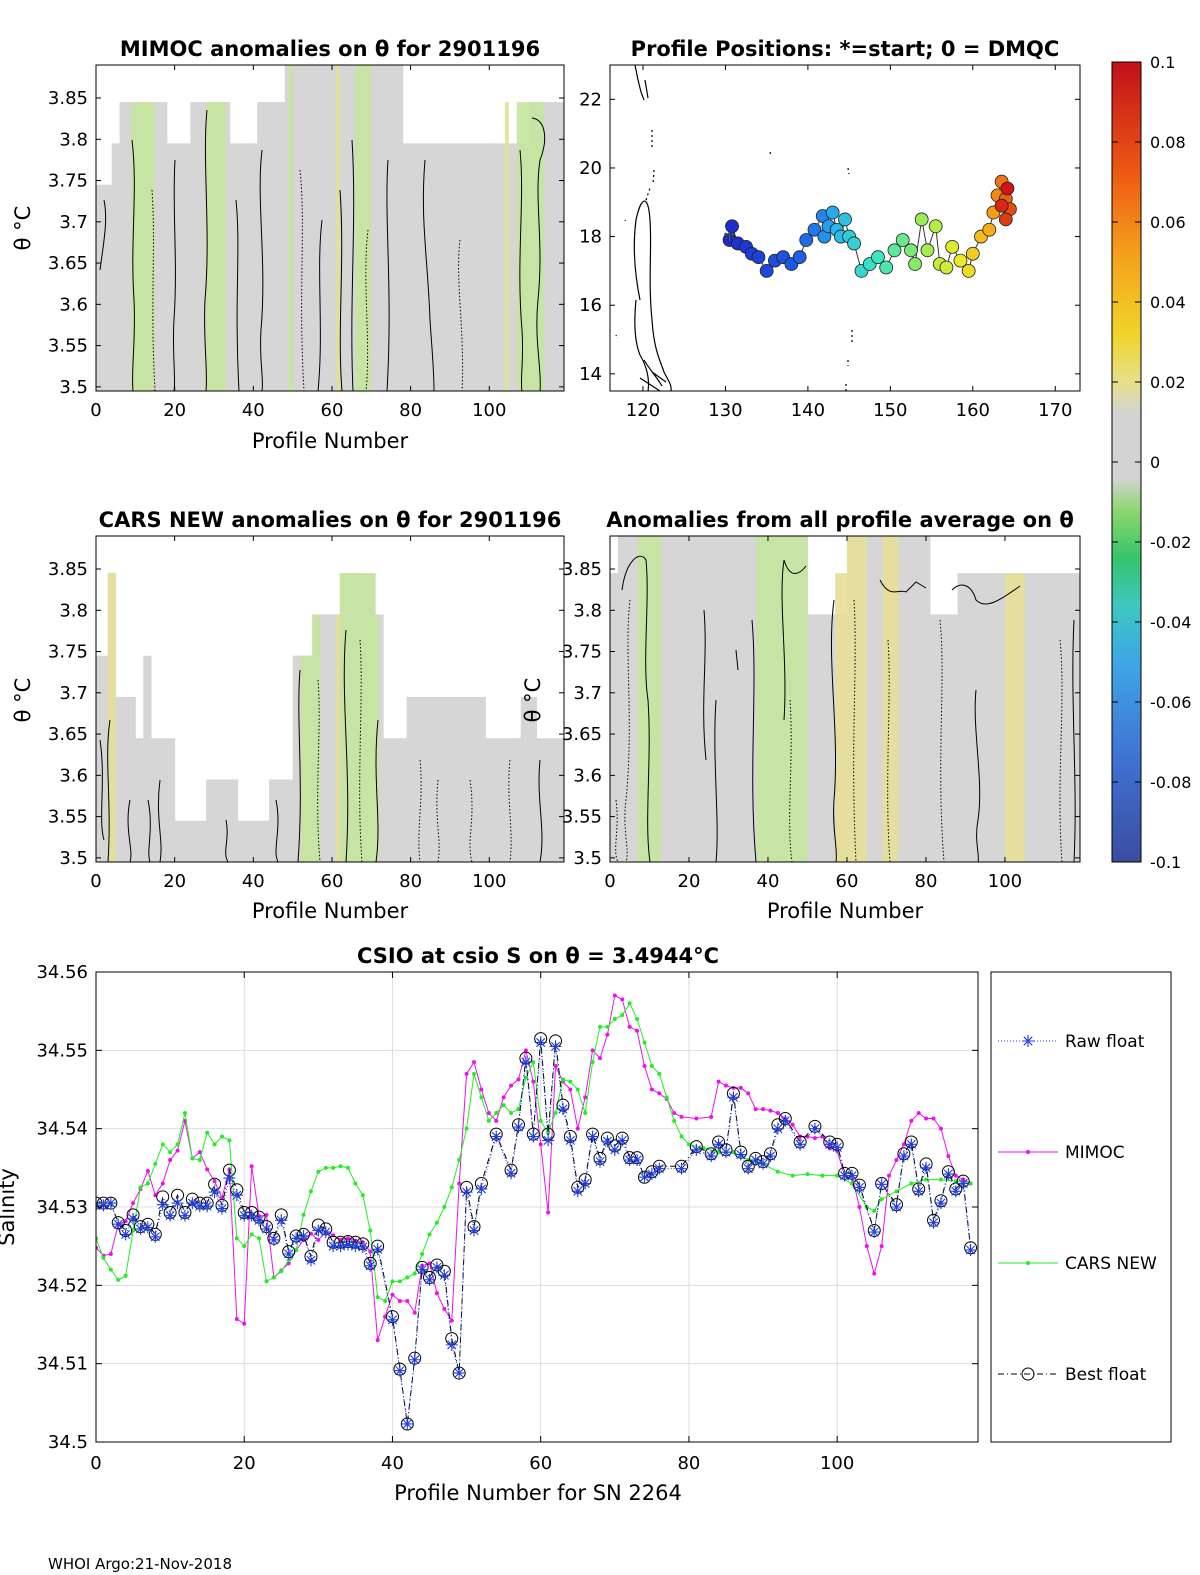  I want to click on y-tick-label: 16, so click(590, 305).